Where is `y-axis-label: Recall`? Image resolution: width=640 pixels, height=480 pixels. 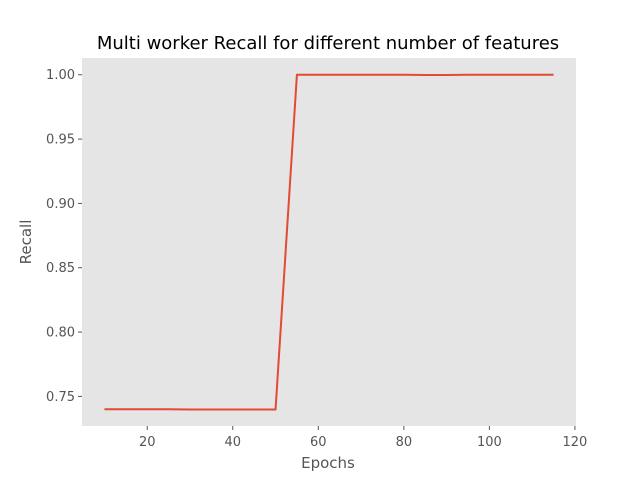 y-axis-label: Recall is located at coordinates (26, 242).